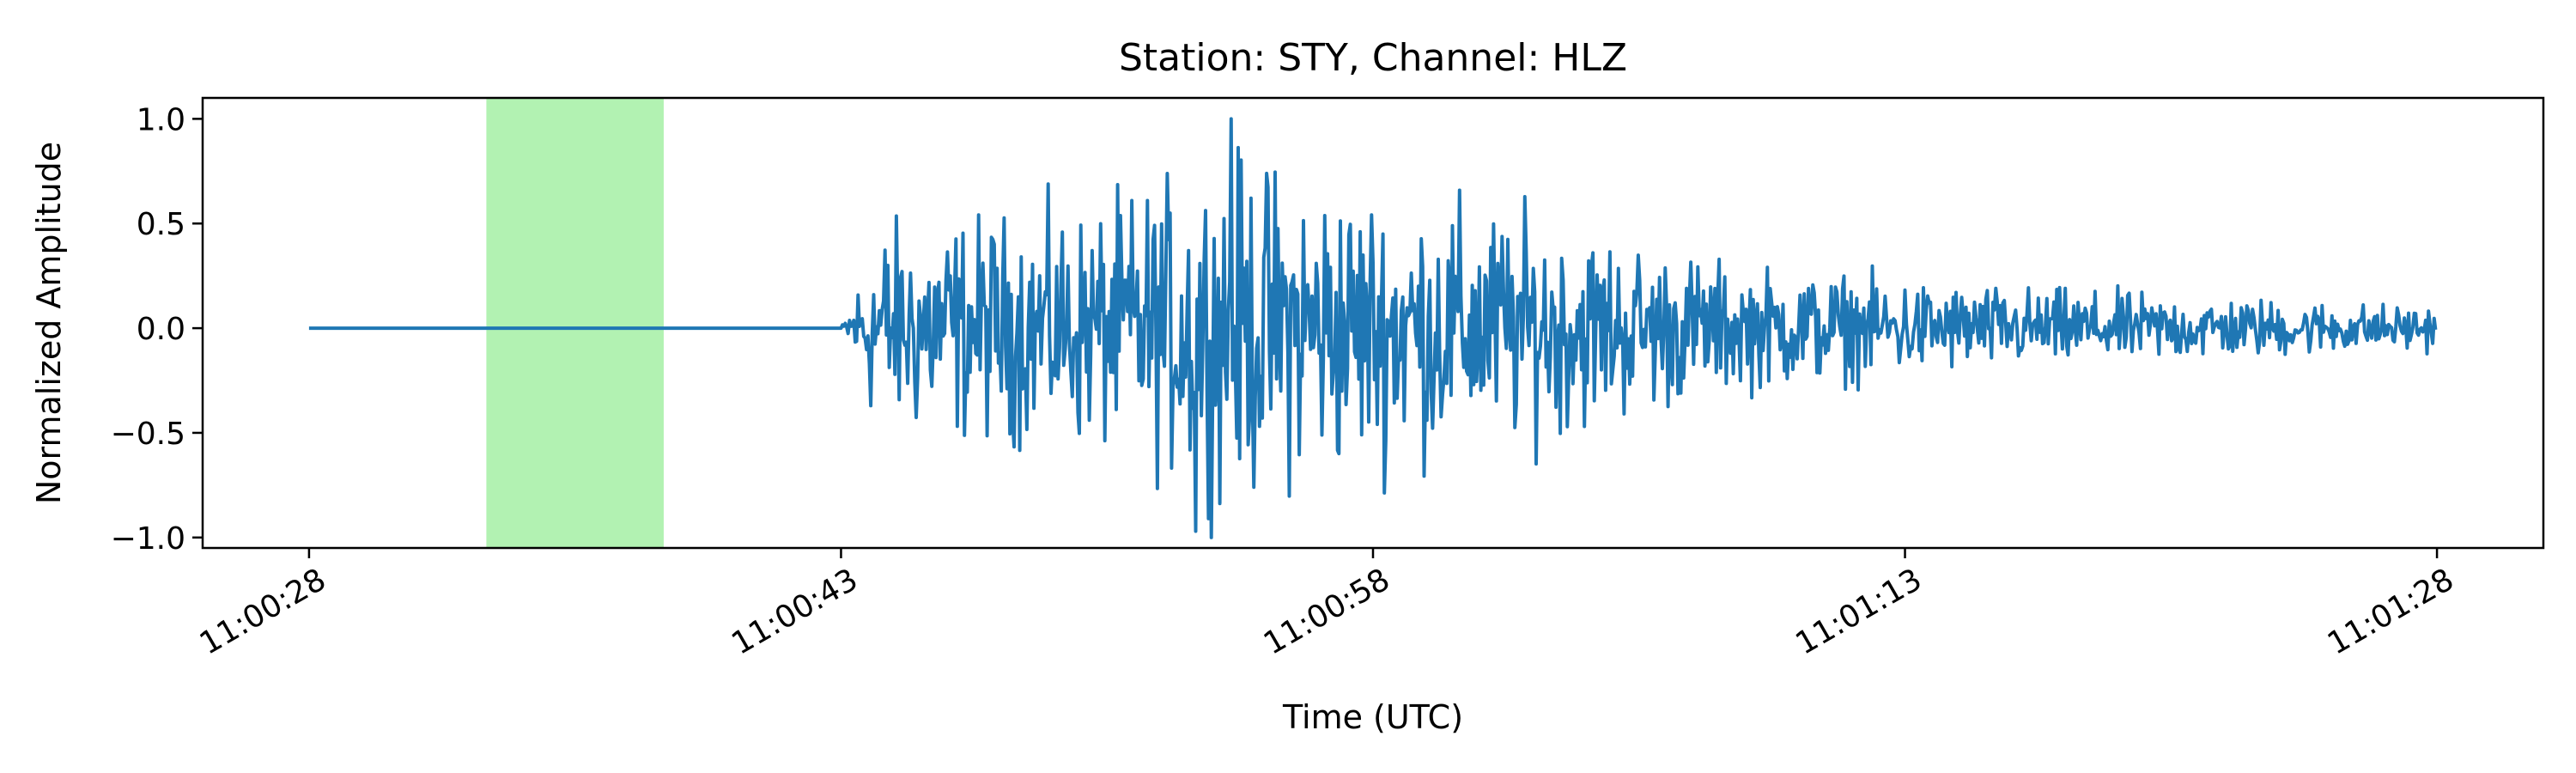 The image size is (2576, 773). I want to click on y-axis-label: Normalized Amplitude, so click(49, 323).